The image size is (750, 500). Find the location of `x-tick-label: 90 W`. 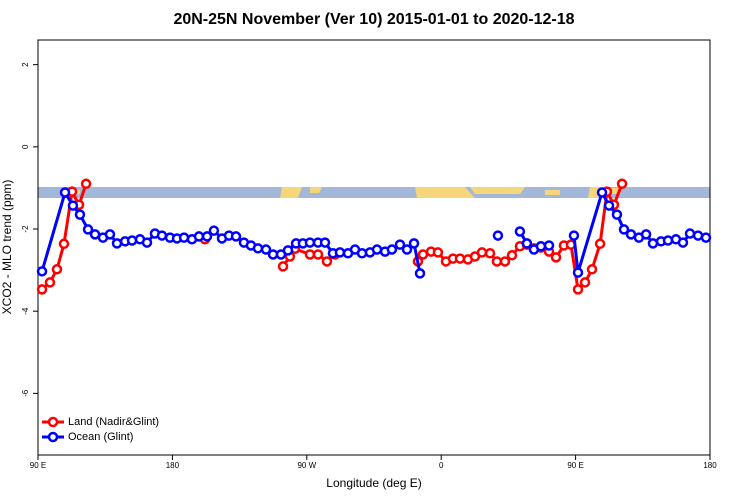

x-tick-label: 90 W is located at coordinates (306, 465).